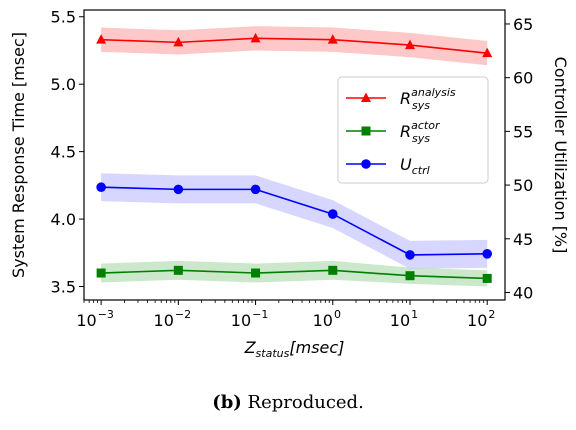  What do you see at coordinates (420, 130) in the screenshot?
I see `legend-label-1: Ractor` at bounding box center [420, 130].